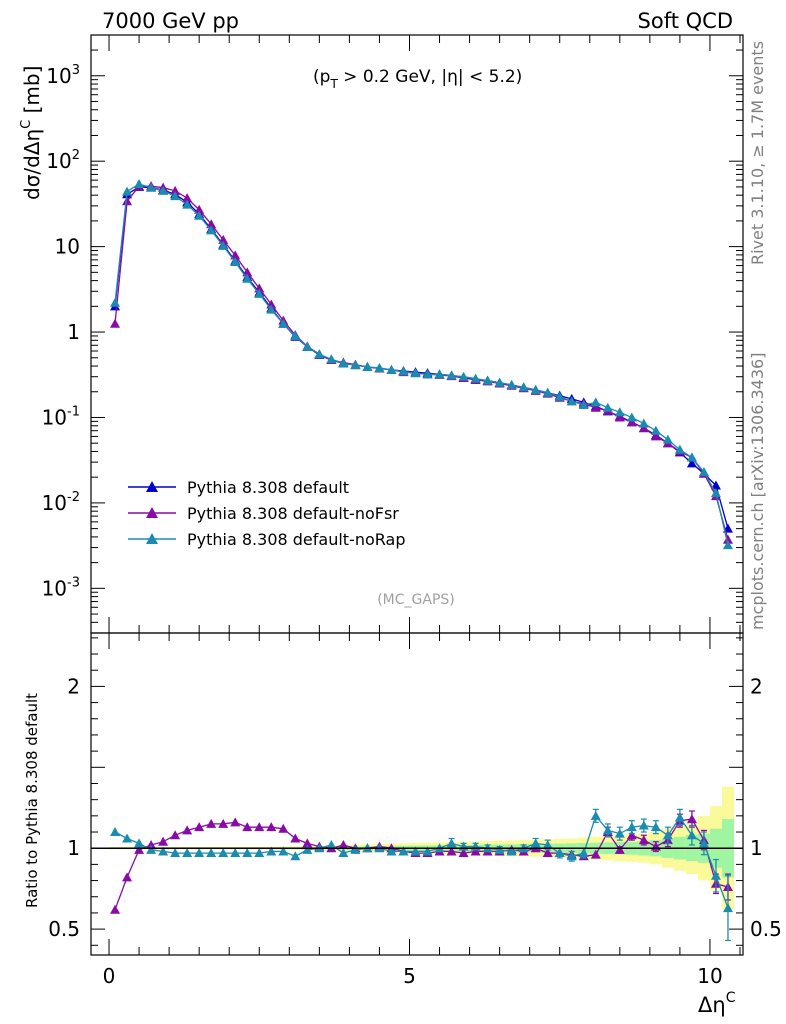 Image resolution: width=786 pixels, height=1024 pixels. What do you see at coordinates (73, 686) in the screenshot?
I see `ratio-y-label-left: 2` at bounding box center [73, 686].